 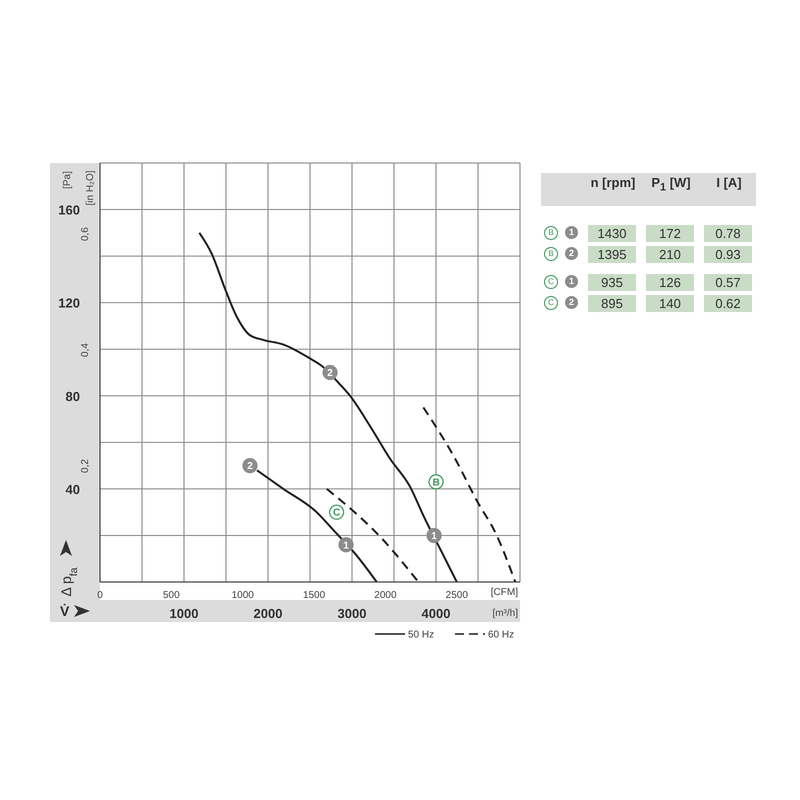 I want to click on x-tick-label: 2000, so click(x=385, y=595).